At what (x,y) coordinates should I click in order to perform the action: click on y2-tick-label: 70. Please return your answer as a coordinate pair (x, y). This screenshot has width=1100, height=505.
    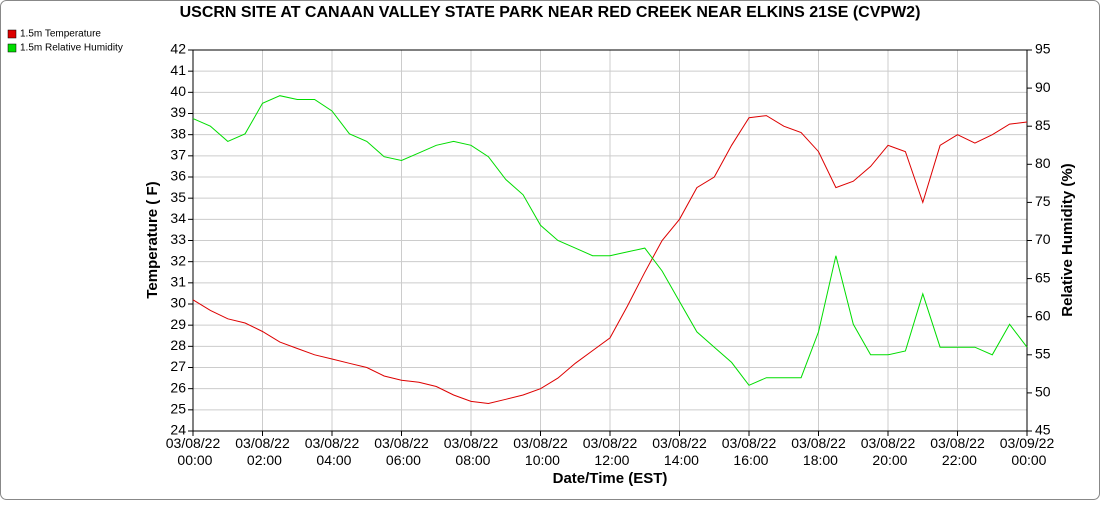
    Looking at the image, I should click on (1043, 239).